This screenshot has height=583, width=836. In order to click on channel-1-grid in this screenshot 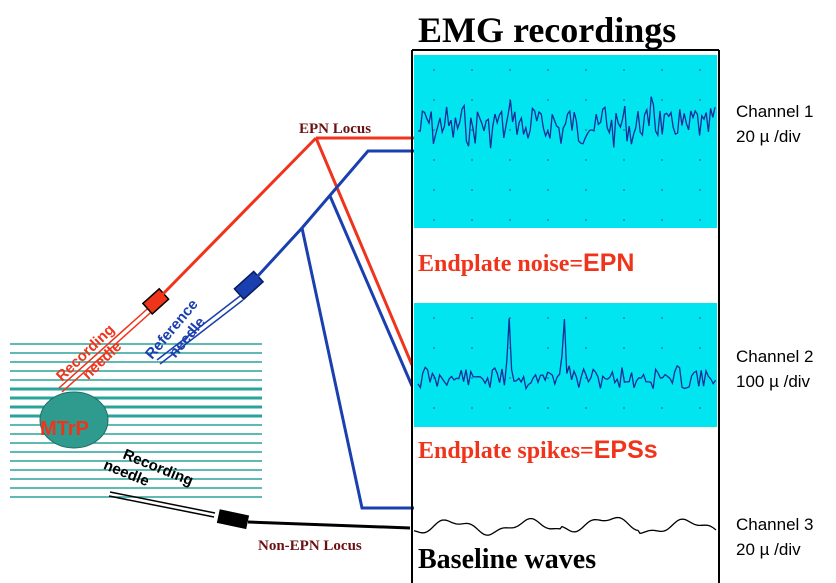, I will do `click(567, 145)`.